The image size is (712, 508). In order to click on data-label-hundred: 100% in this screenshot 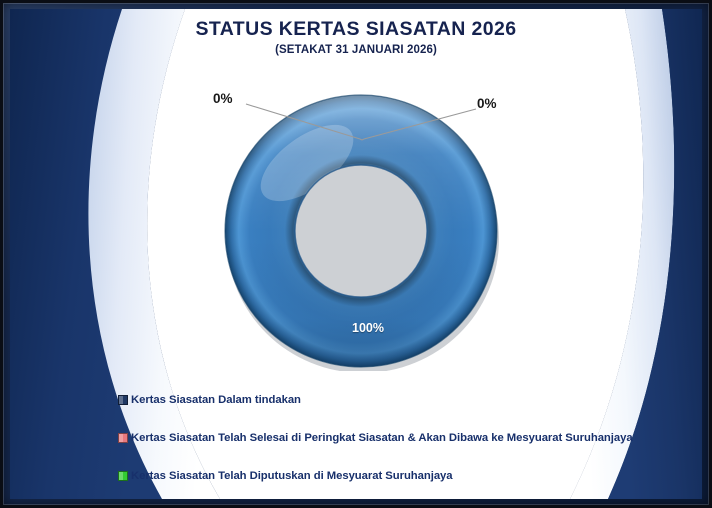, I will do `click(368, 328)`.